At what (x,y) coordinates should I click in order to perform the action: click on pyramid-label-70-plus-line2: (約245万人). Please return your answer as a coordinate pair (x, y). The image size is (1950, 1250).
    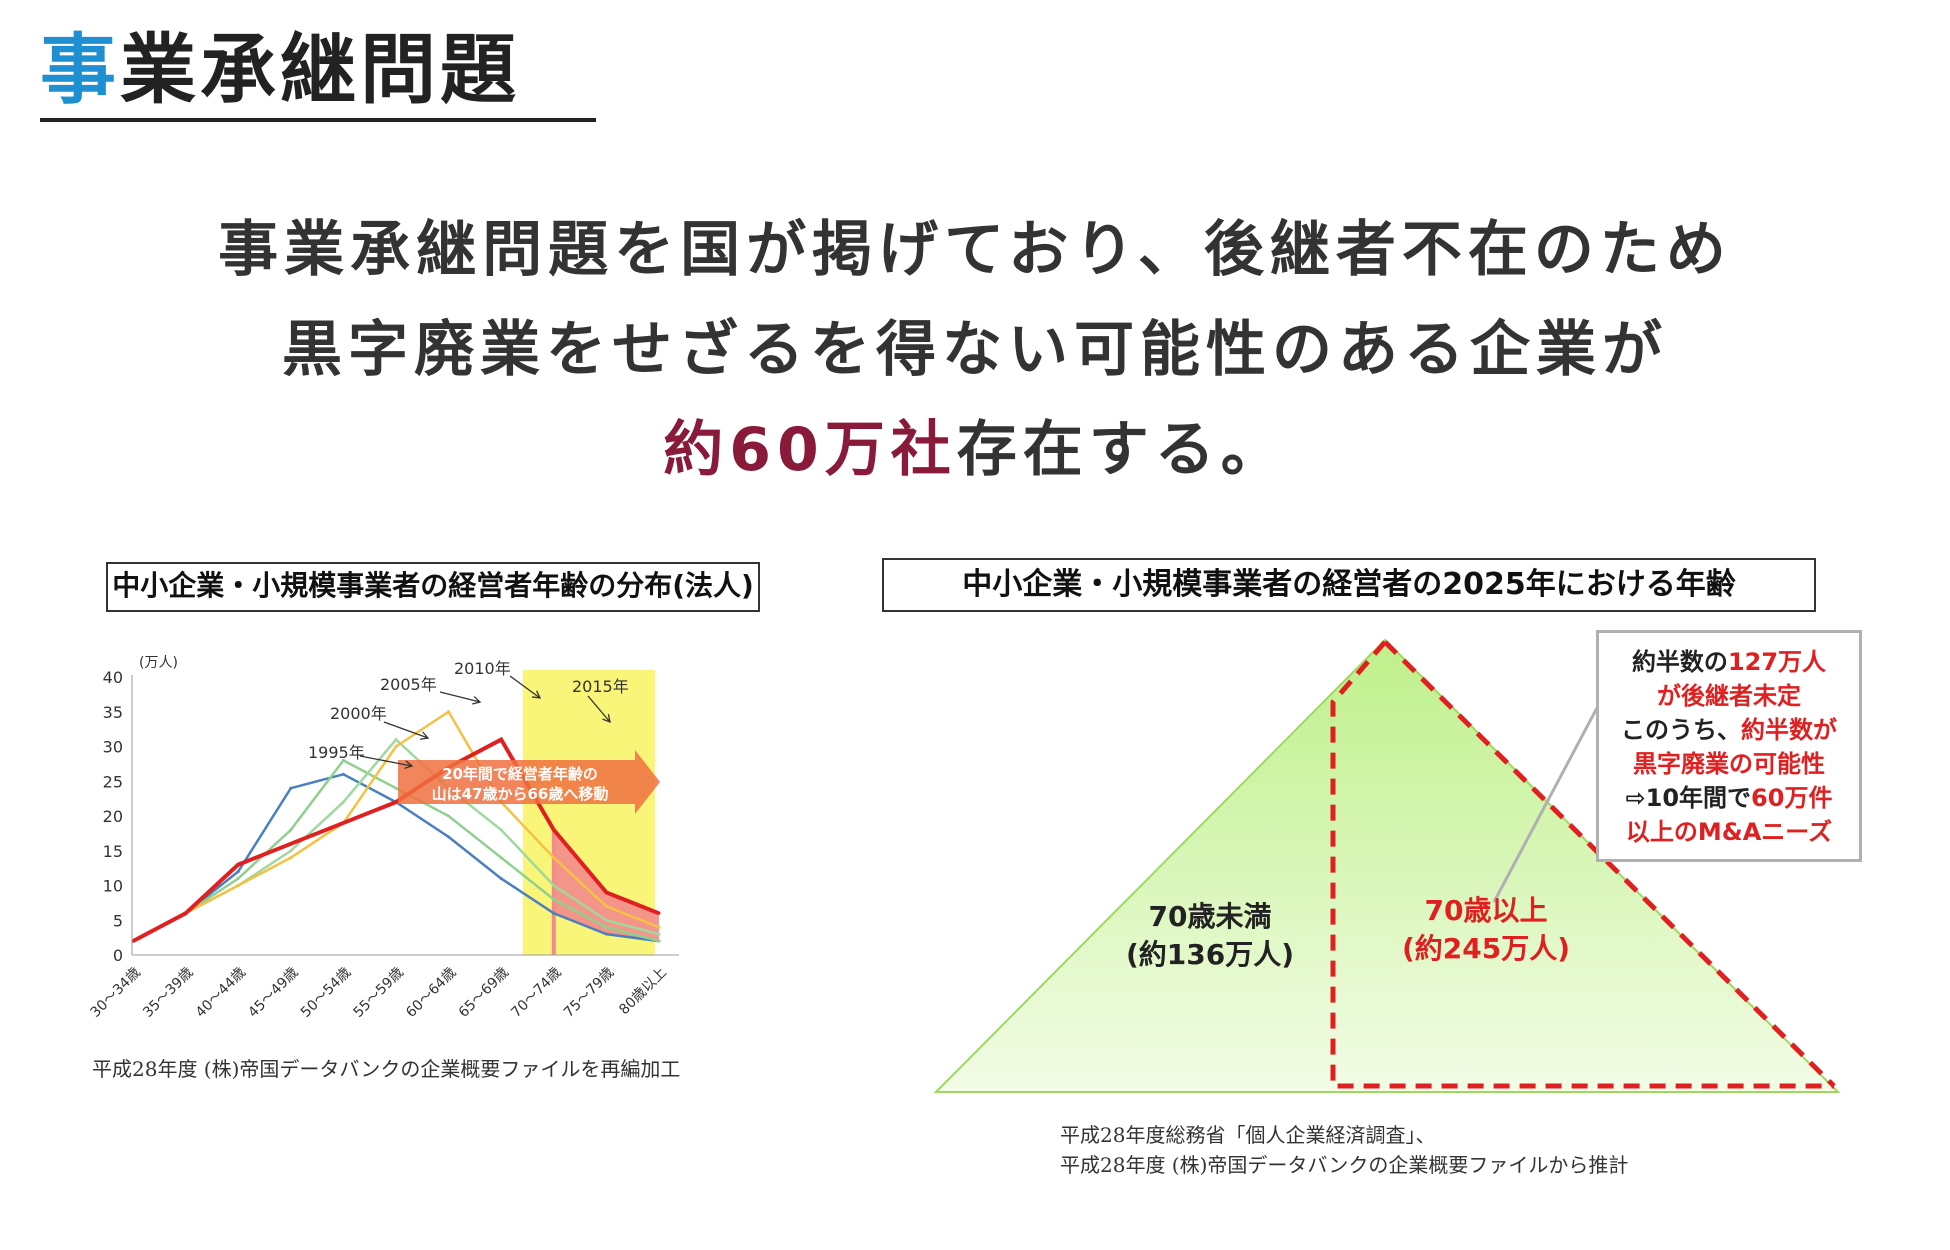
    Looking at the image, I should click on (1486, 948).